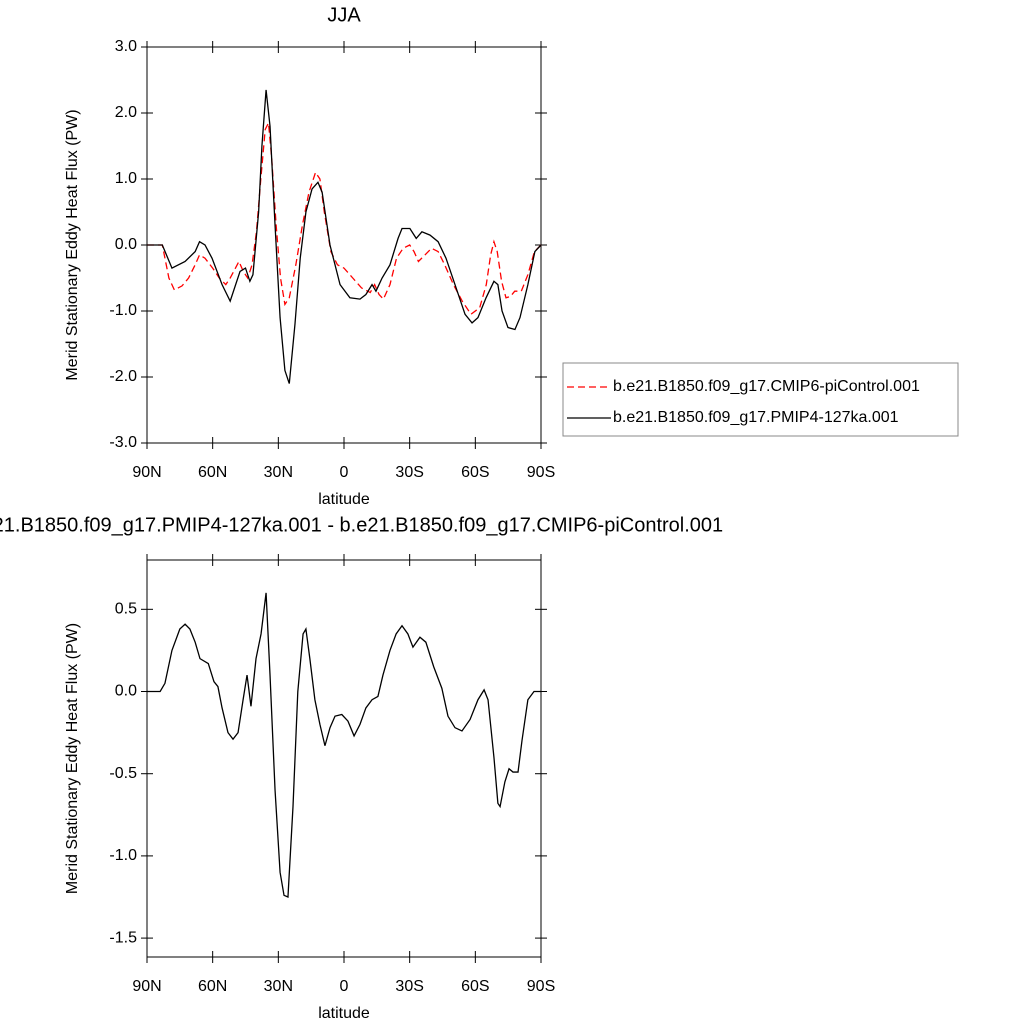 The image size is (1024, 1024). I want to click on y-tick-label: 3.0, so click(126, 46).